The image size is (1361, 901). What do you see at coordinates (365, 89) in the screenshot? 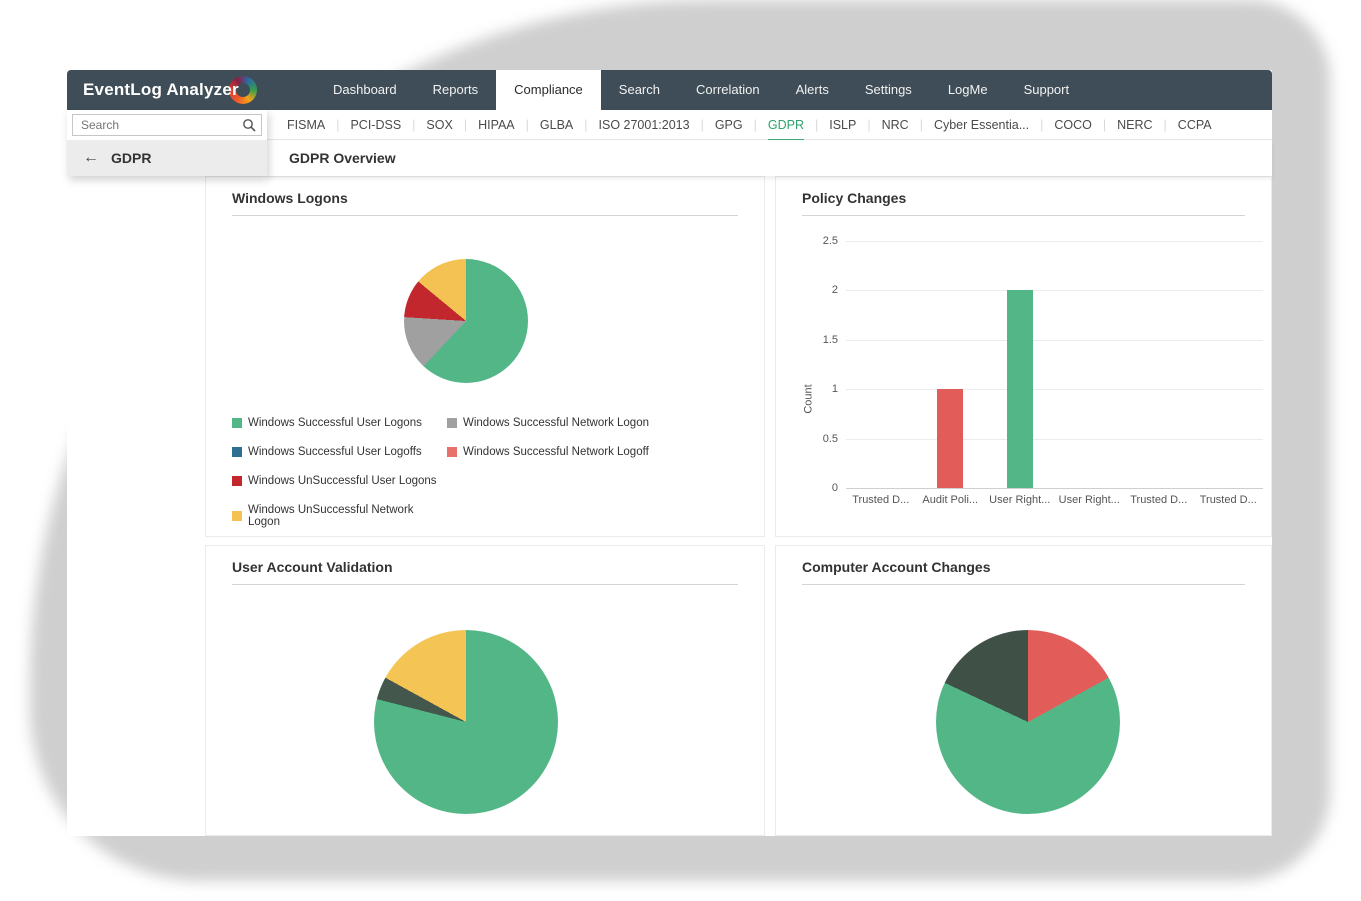
I see `nav-item-dashboard: Dashboard` at bounding box center [365, 89].